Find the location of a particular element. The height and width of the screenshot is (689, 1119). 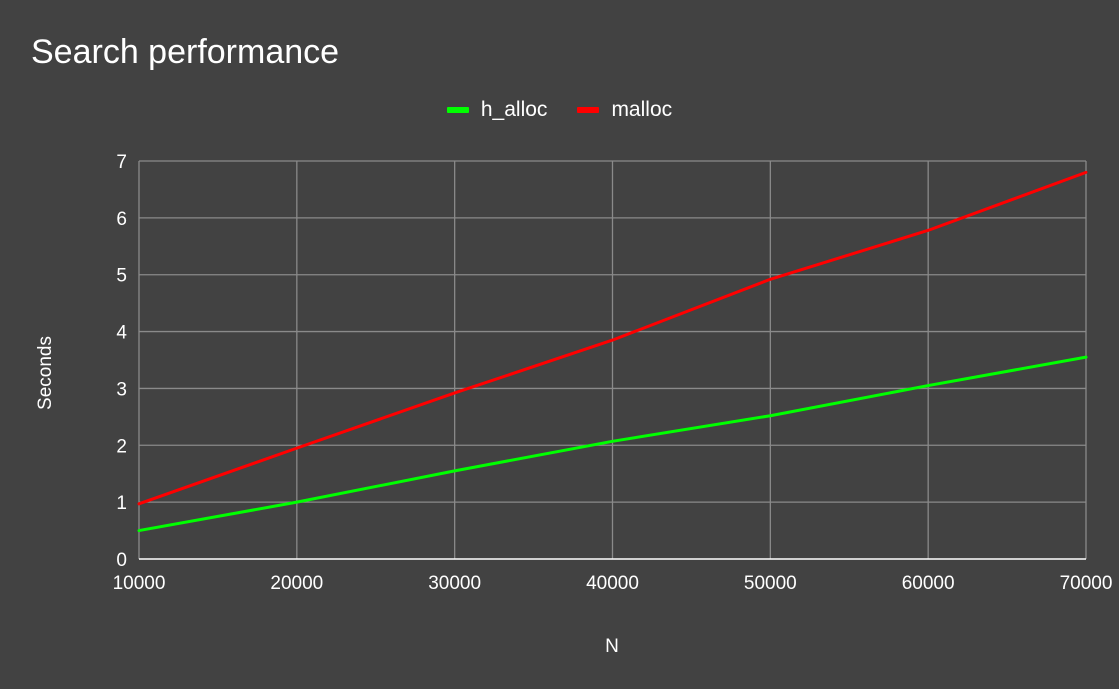

y-tick-label: 3 is located at coordinates (121, 389).